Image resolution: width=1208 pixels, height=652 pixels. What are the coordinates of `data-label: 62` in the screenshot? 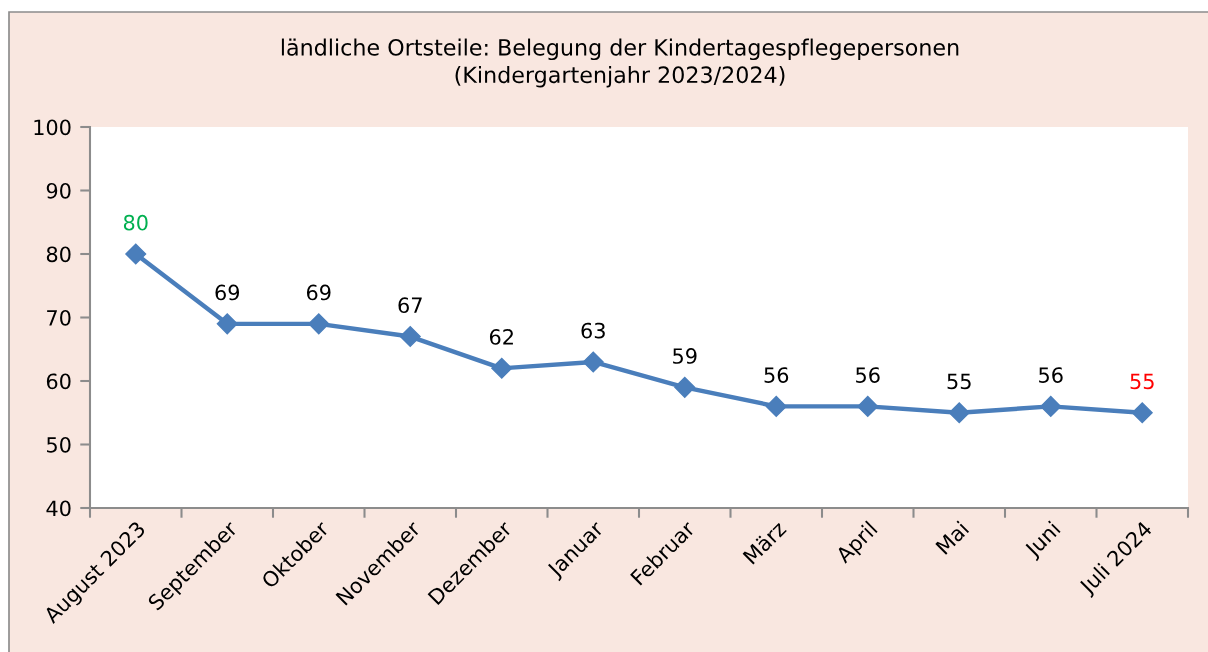 It's located at (501, 337).